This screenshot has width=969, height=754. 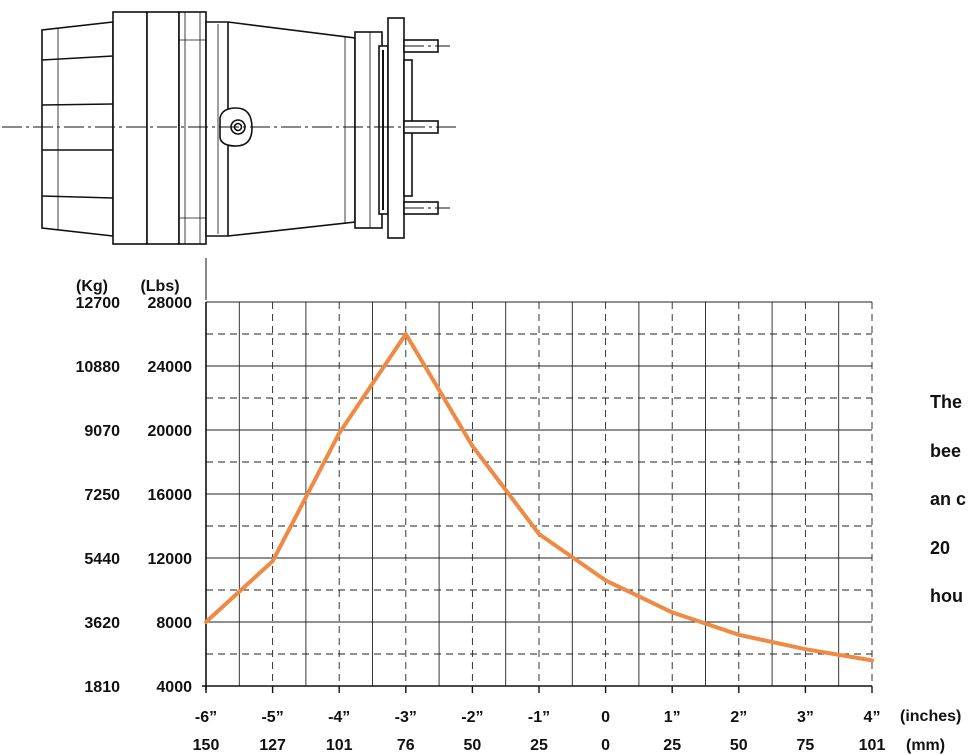 What do you see at coordinates (472, 717) in the screenshot?
I see `x-tick-label-inches: -2”` at bounding box center [472, 717].